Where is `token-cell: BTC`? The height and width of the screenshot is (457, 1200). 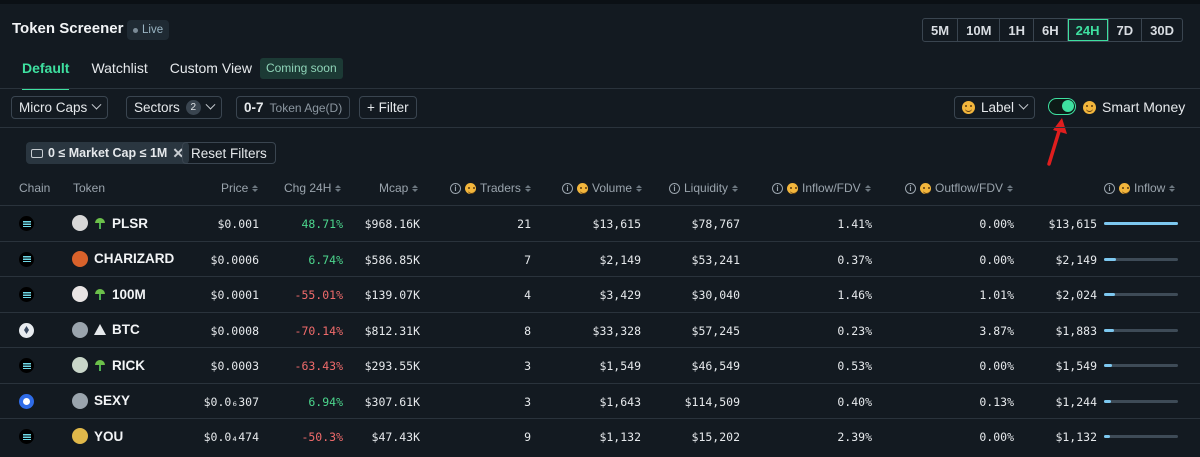 token-cell: BTC is located at coordinates (106, 329).